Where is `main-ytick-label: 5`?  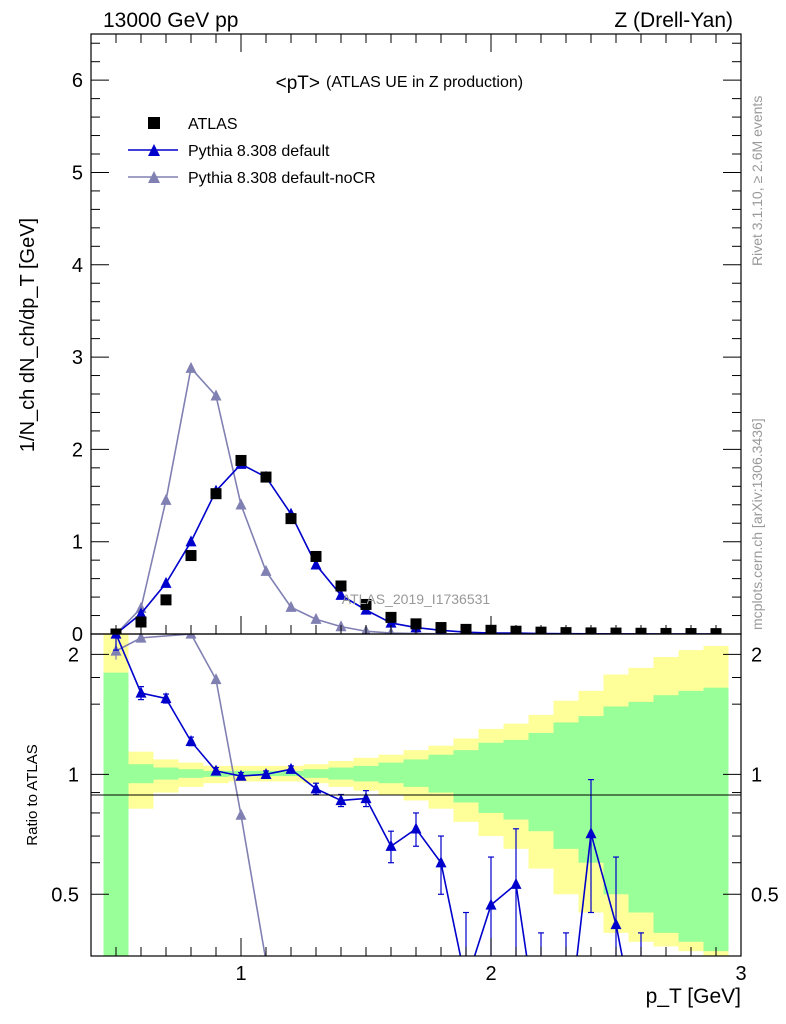
main-ytick-label: 5 is located at coordinates (77, 173).